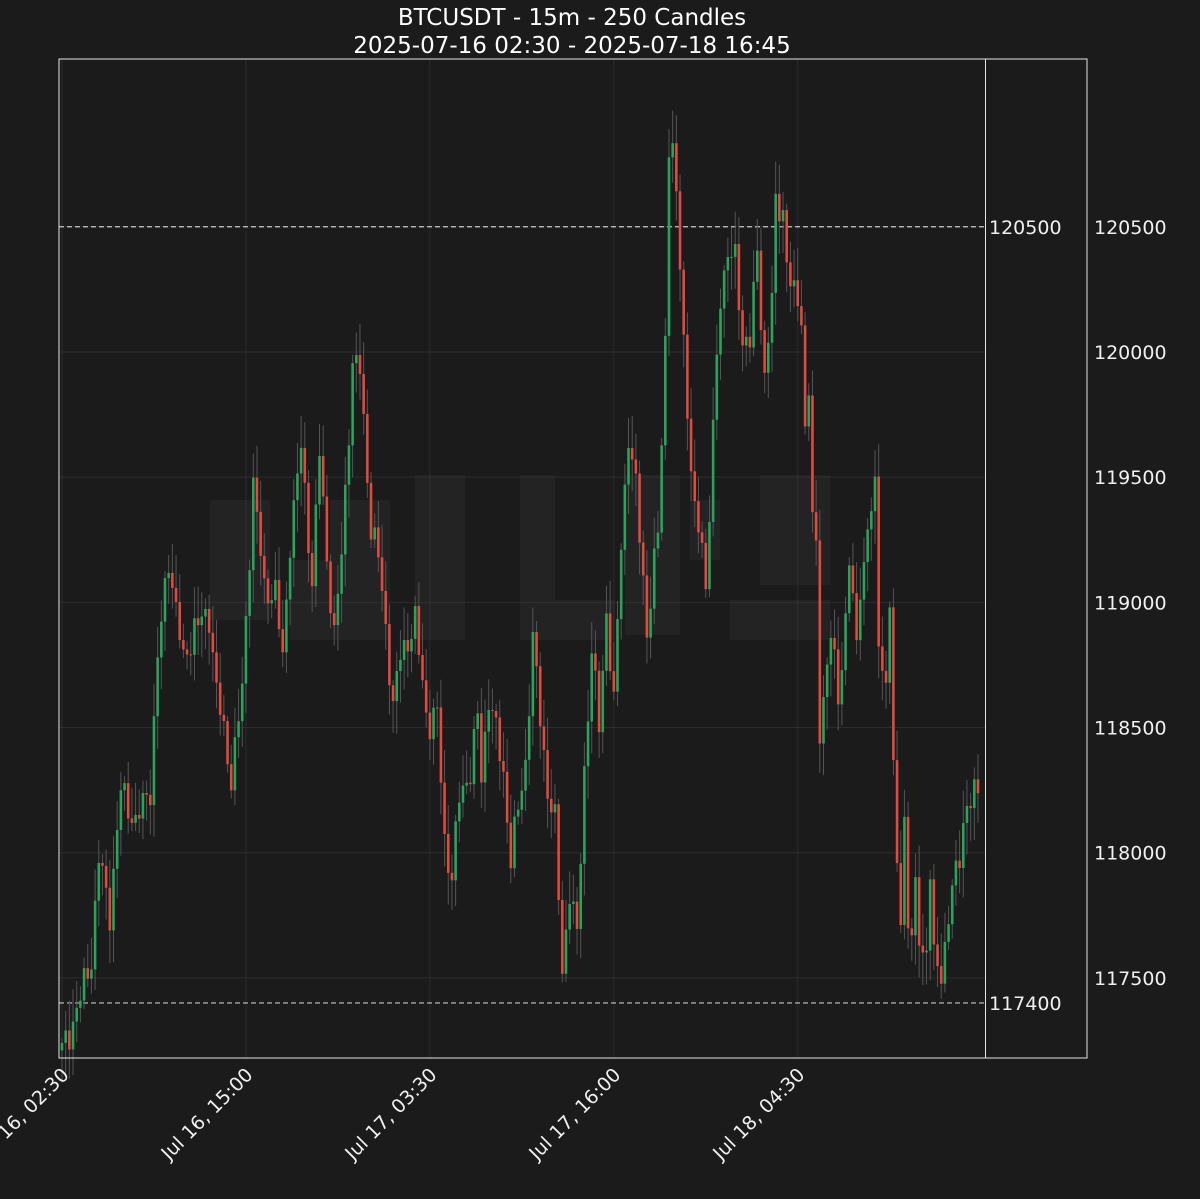  Describe the element at coordinates (1025, 228) in the screenshot. I see `level-label: 120500` at that location.